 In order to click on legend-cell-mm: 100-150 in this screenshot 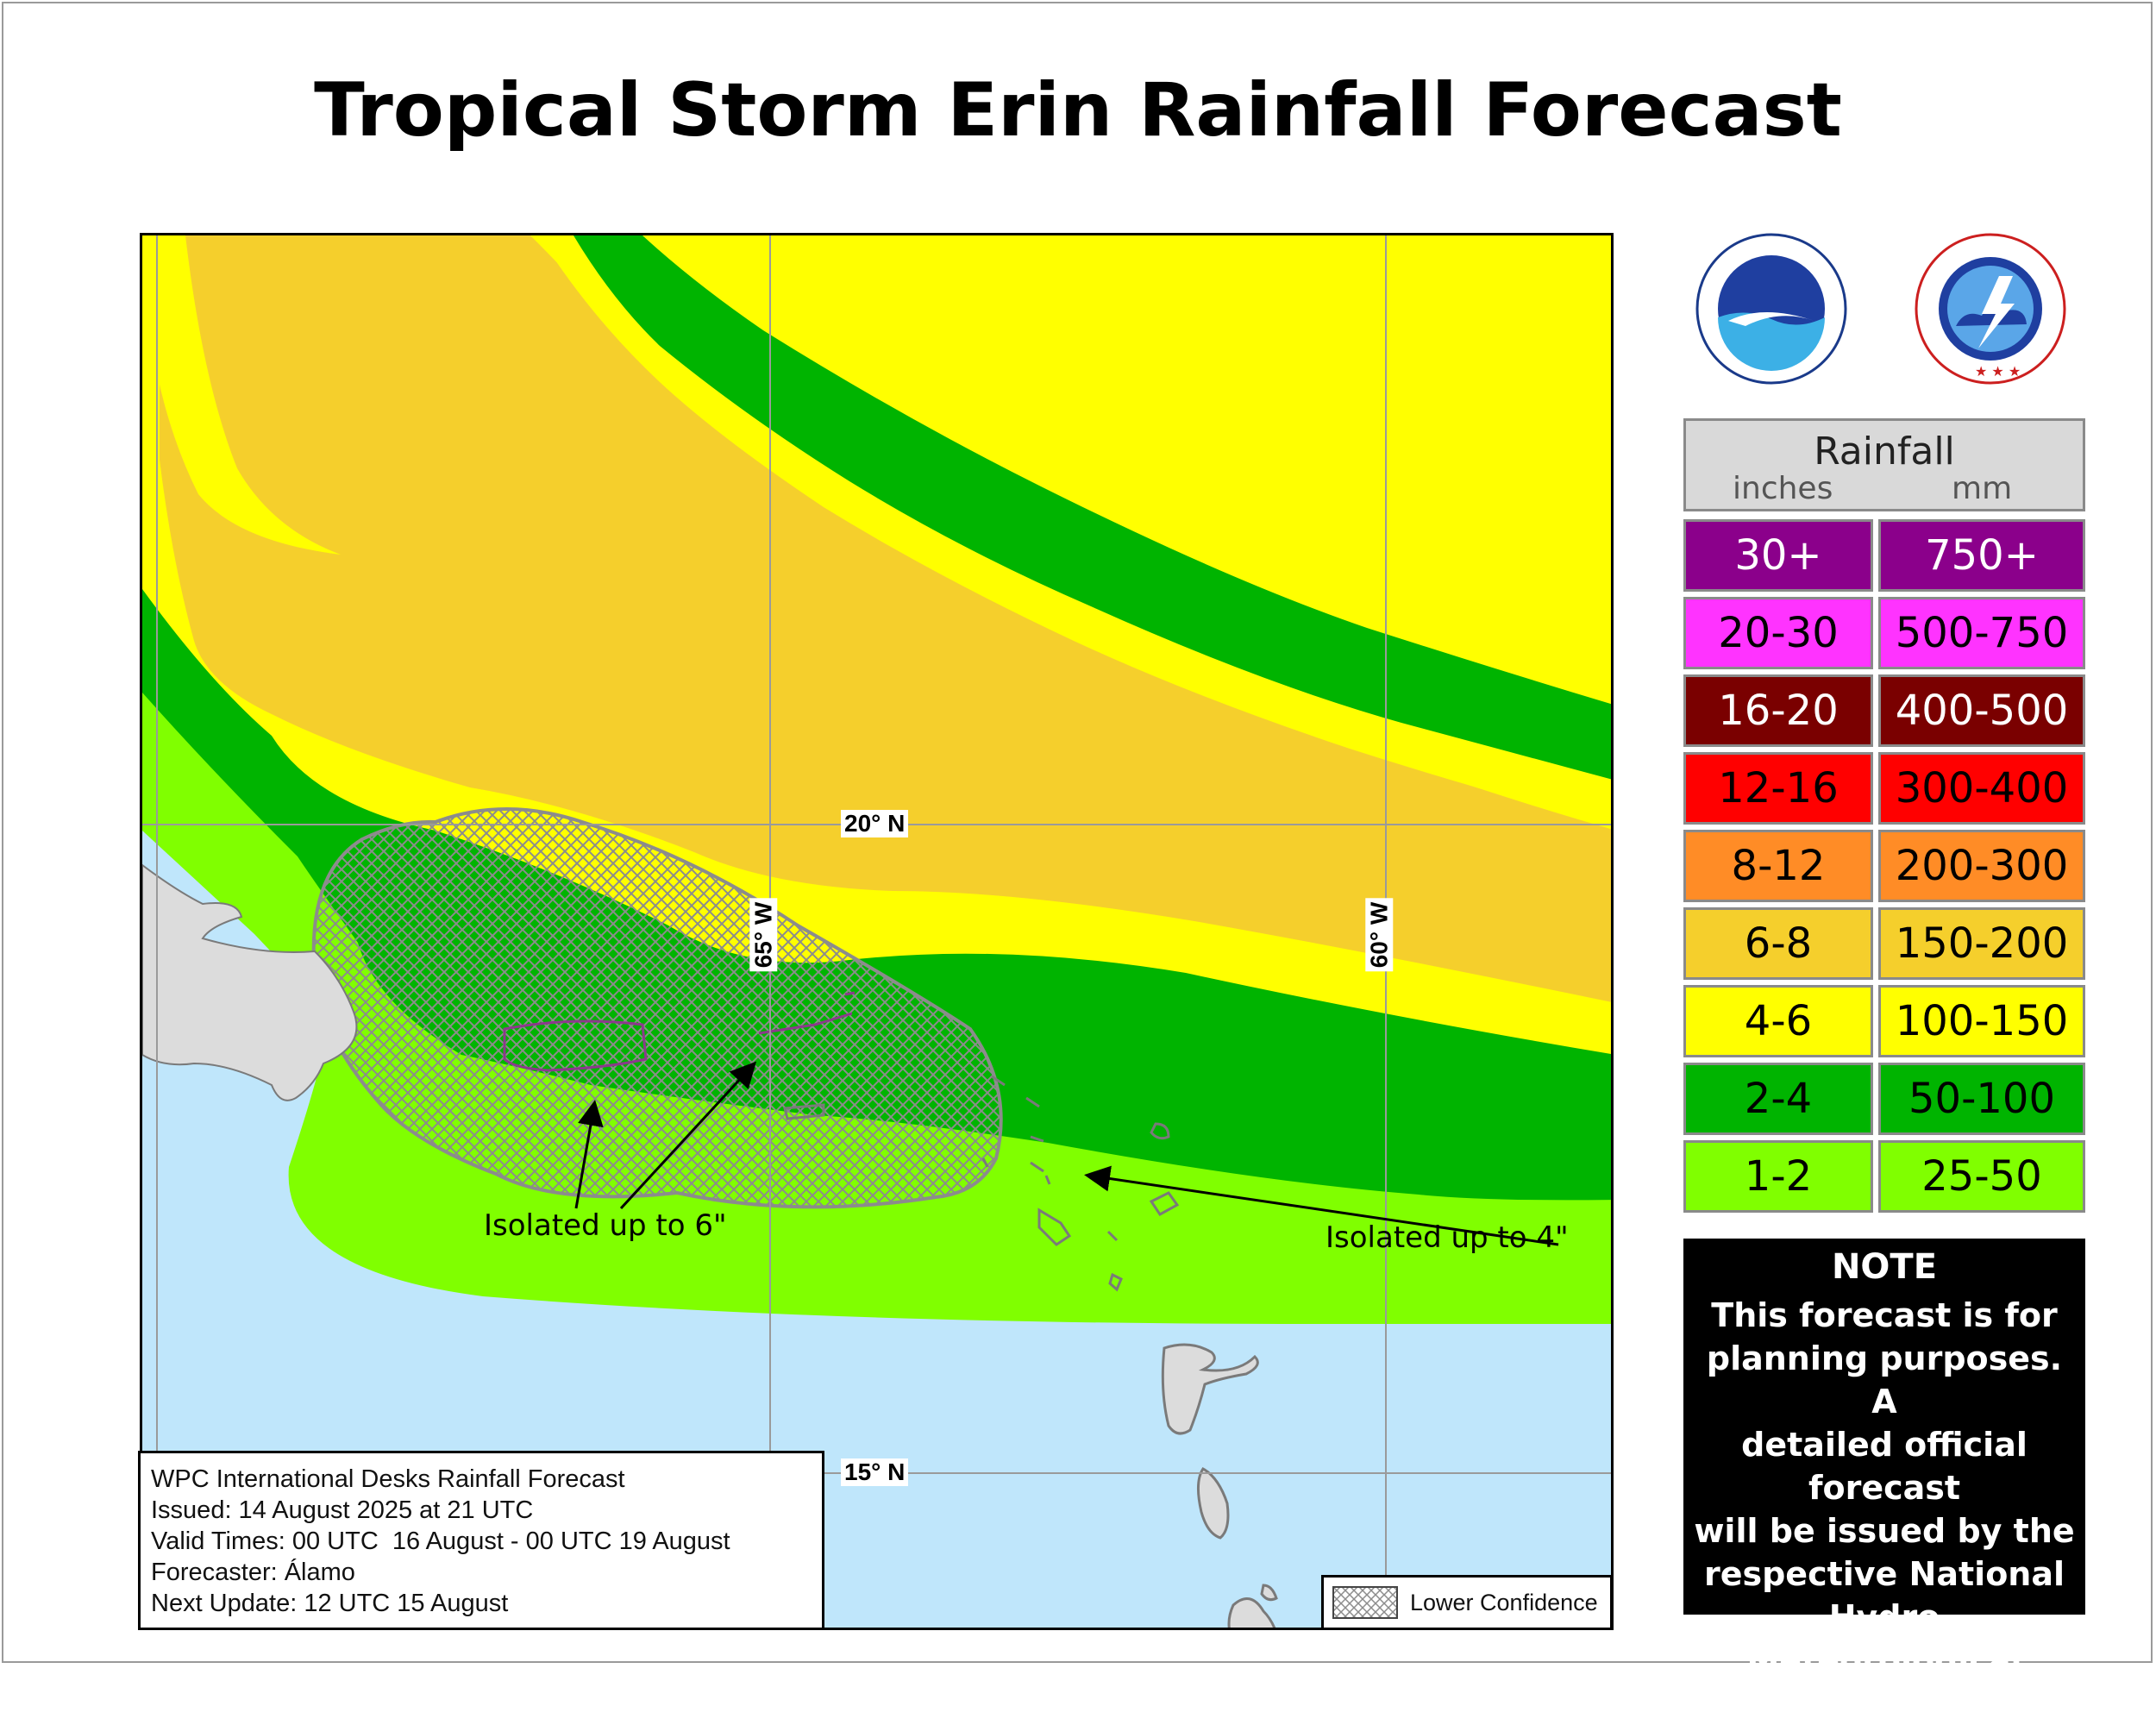, I will do `click(1981, 1021)`.